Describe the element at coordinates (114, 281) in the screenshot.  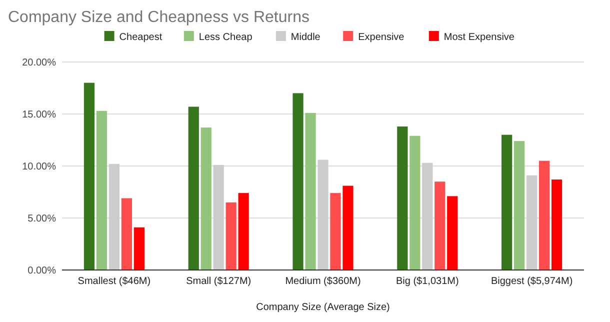
I see `x-tick-label: Smallest ($46M)` at that location.